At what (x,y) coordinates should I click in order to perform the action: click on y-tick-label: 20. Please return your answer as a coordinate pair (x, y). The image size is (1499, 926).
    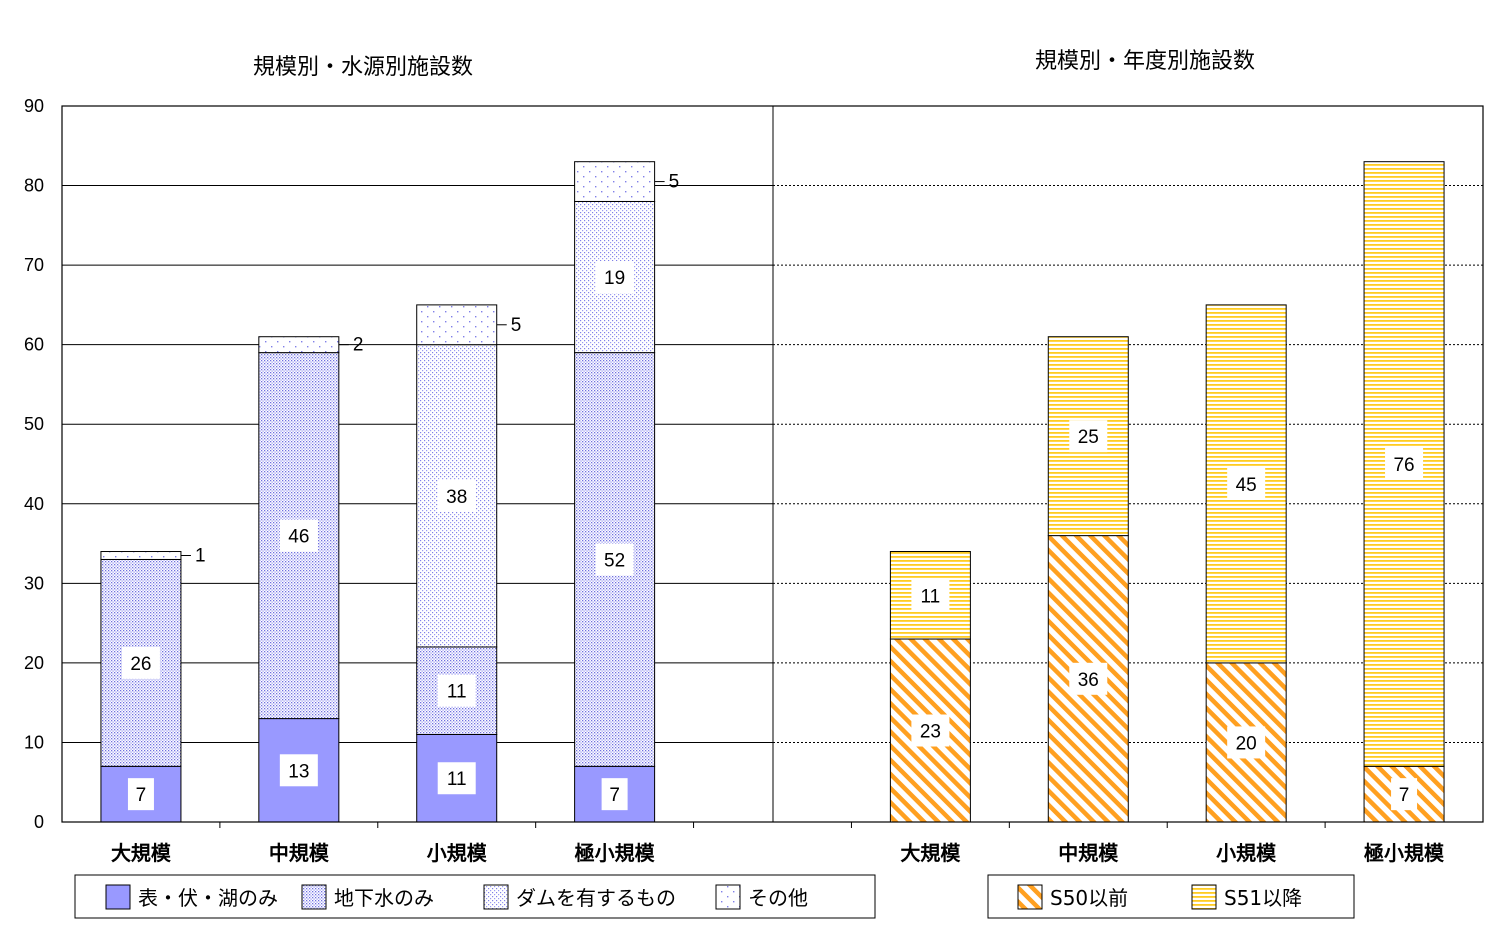
    Looking at the image, I should click on (34, 663).